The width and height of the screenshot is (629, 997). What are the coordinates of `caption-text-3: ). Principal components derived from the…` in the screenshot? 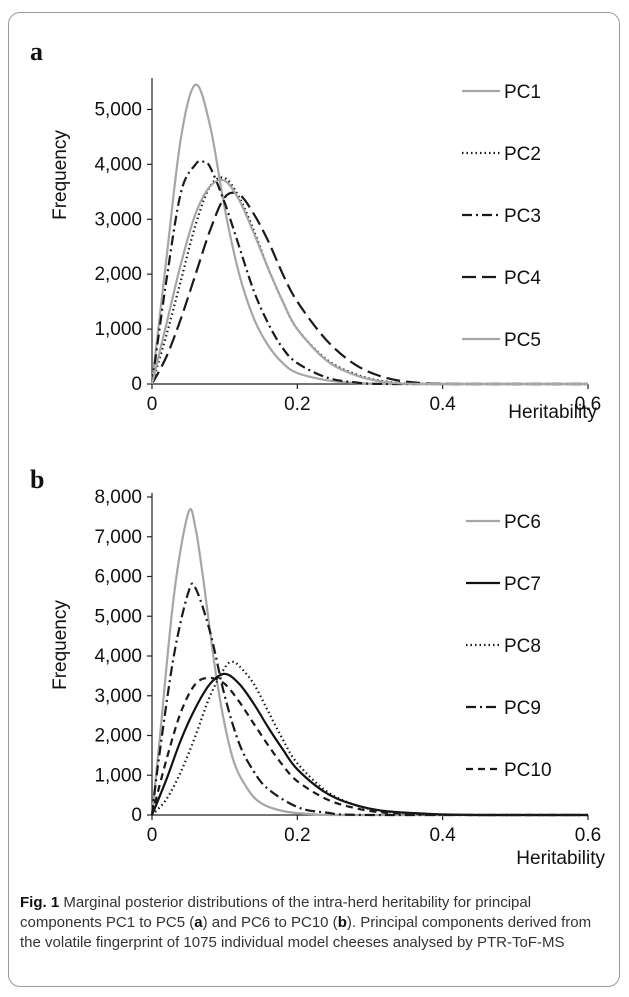 It's located at (306, 932).